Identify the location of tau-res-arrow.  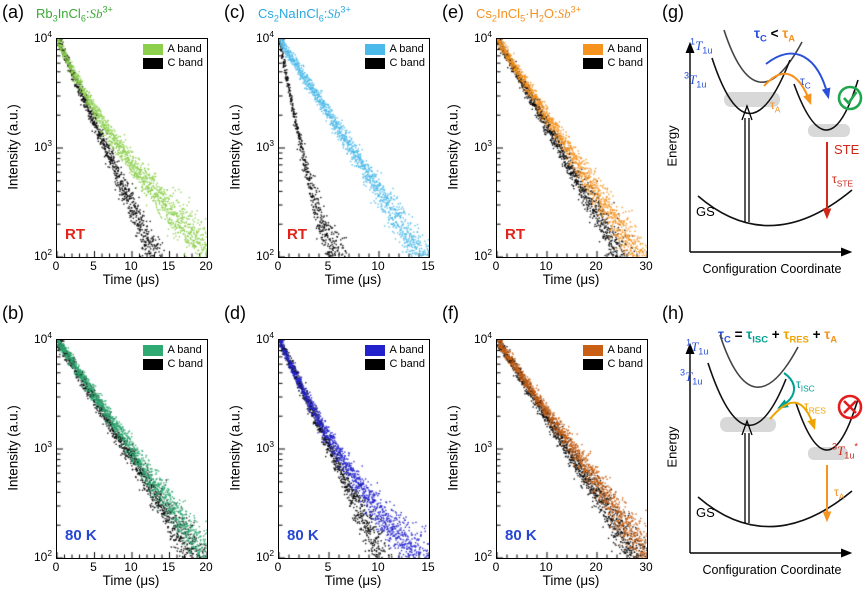
(792, 416).